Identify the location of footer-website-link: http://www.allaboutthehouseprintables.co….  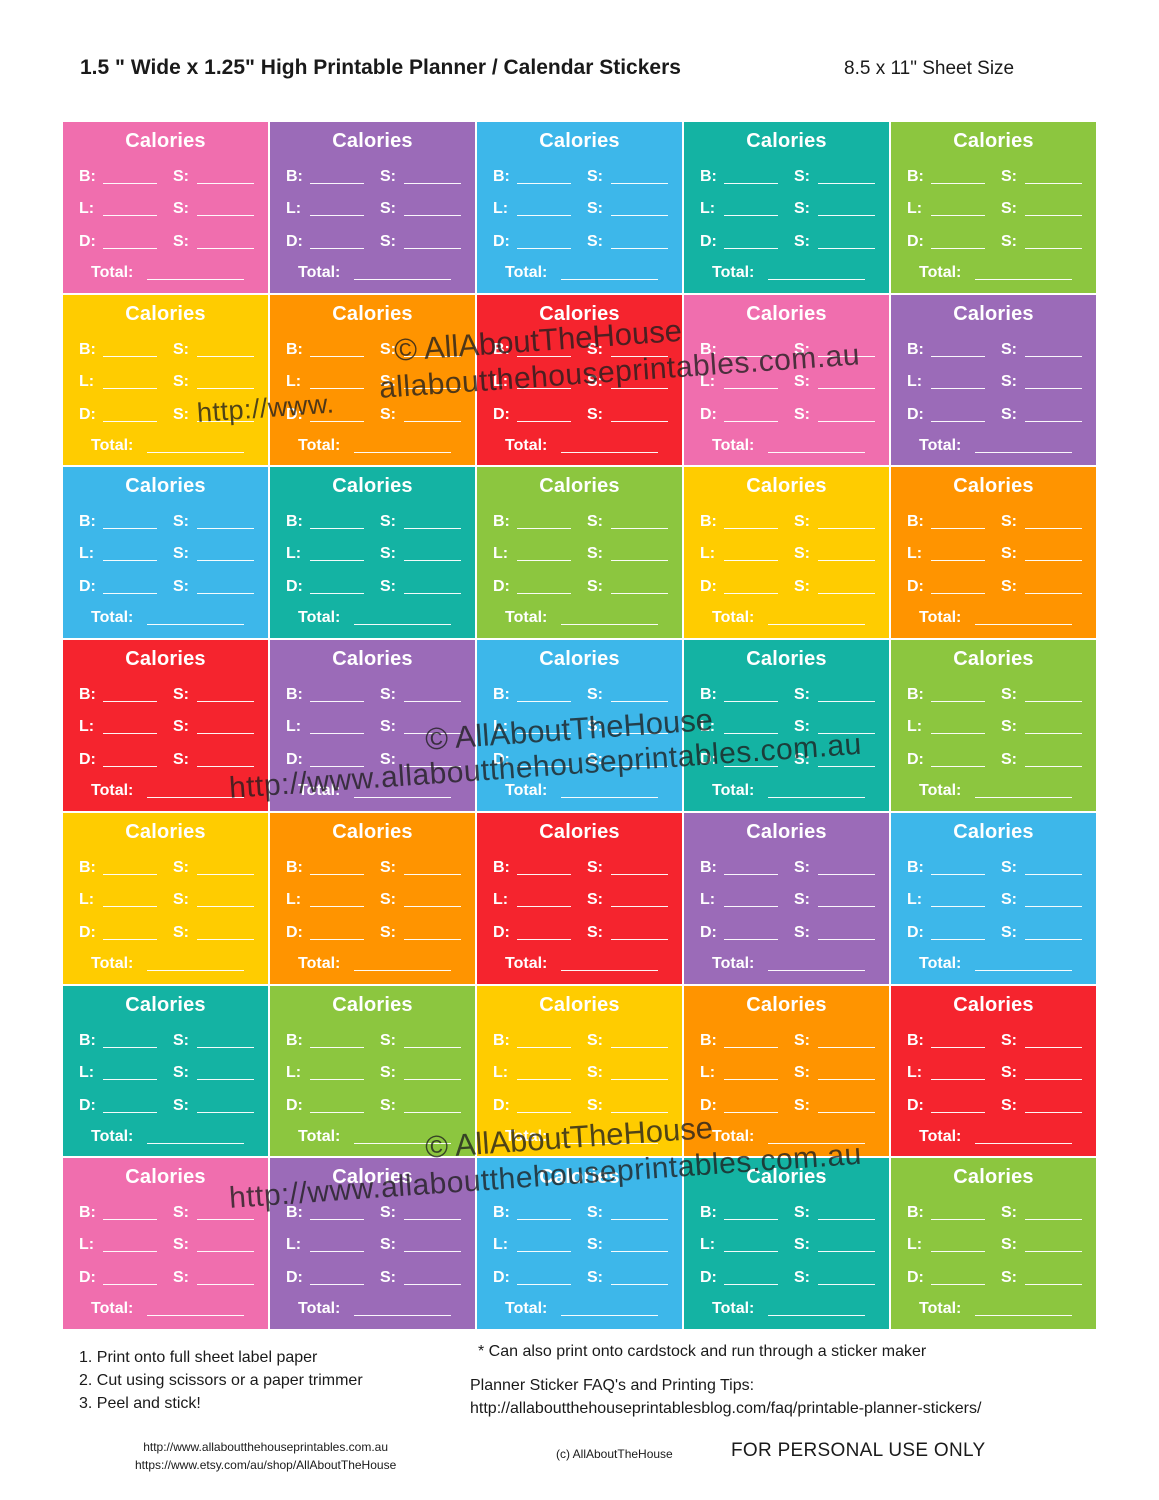
(266, 1447).